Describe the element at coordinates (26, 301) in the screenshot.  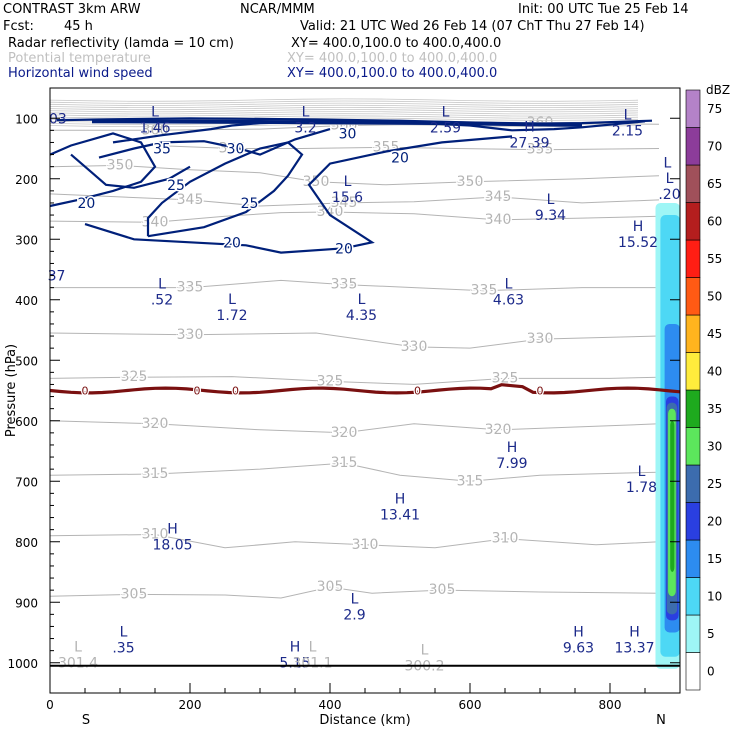
I see `y-tick-label: 400` at that location.